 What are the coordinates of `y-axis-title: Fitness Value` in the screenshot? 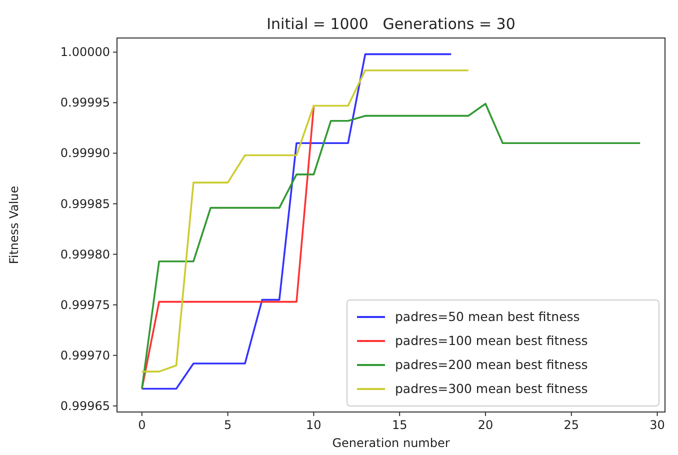 It's located at (14, 225).